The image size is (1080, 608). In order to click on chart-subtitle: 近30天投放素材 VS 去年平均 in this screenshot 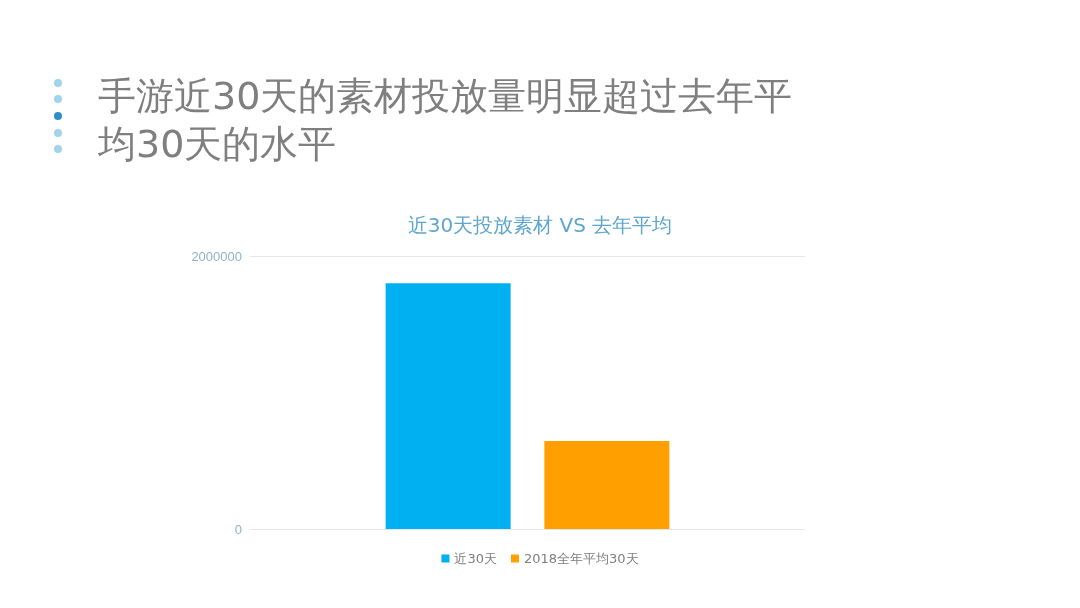, I will do `click(540, 225)`.